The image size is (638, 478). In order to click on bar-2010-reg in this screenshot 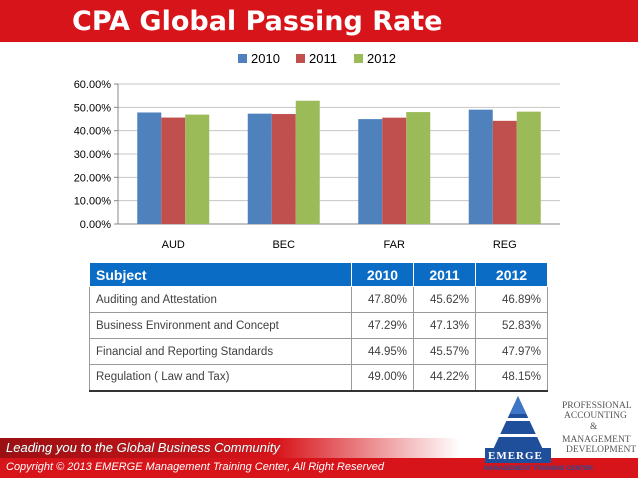, I will do `click(480, 166)`.